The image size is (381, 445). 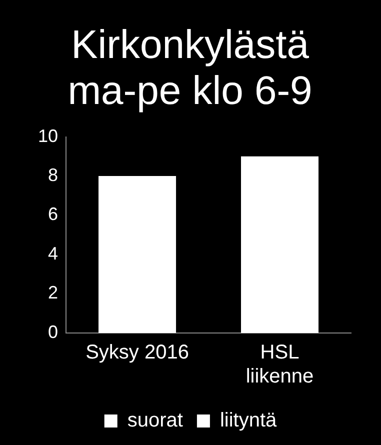 What do you see at coordinates (48, 136) in the screenshot?
I see `y-tick-label: 10` at bounding box center [48, 136].